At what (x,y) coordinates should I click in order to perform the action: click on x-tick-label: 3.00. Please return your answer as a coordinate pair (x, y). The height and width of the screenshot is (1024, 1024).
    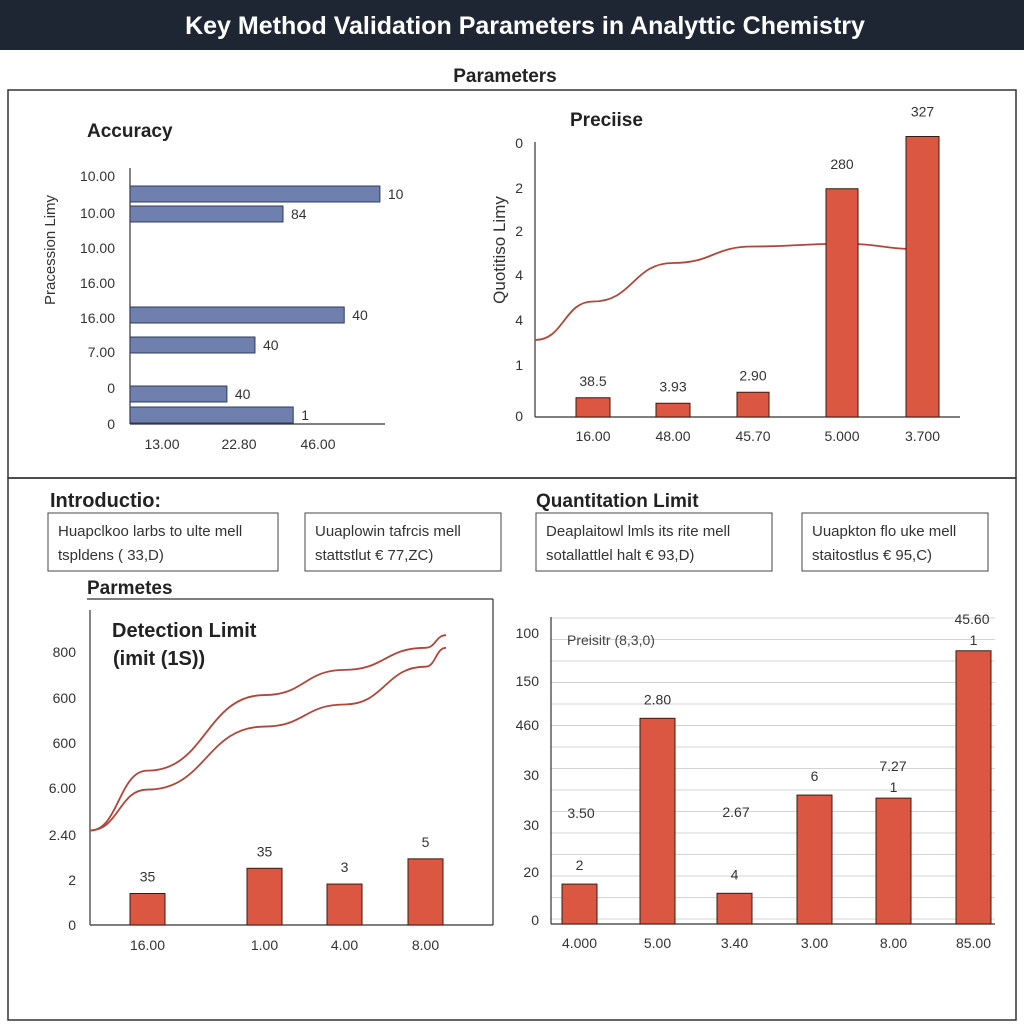
    Looking at the image, I should click on (814, 943).